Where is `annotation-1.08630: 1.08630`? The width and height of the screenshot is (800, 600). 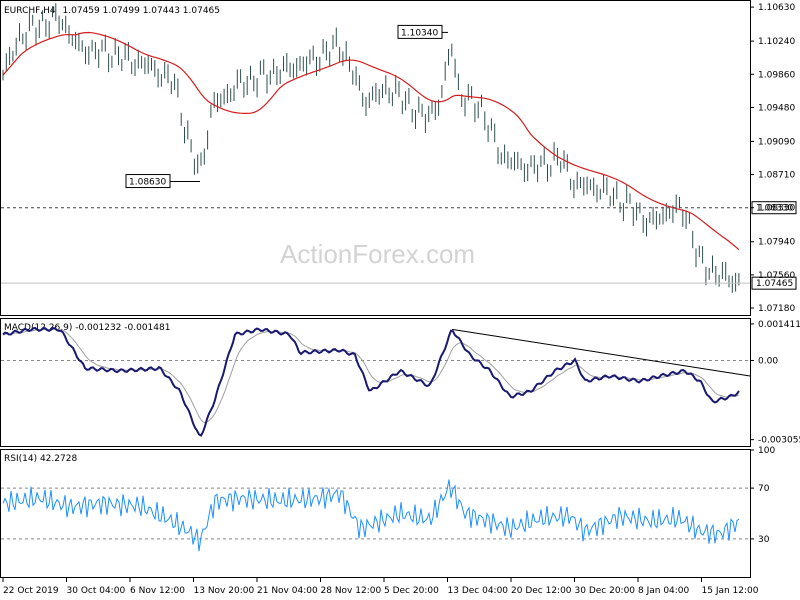 annotation-1.08630: 1.08630 is located at coordinates (162, 181).